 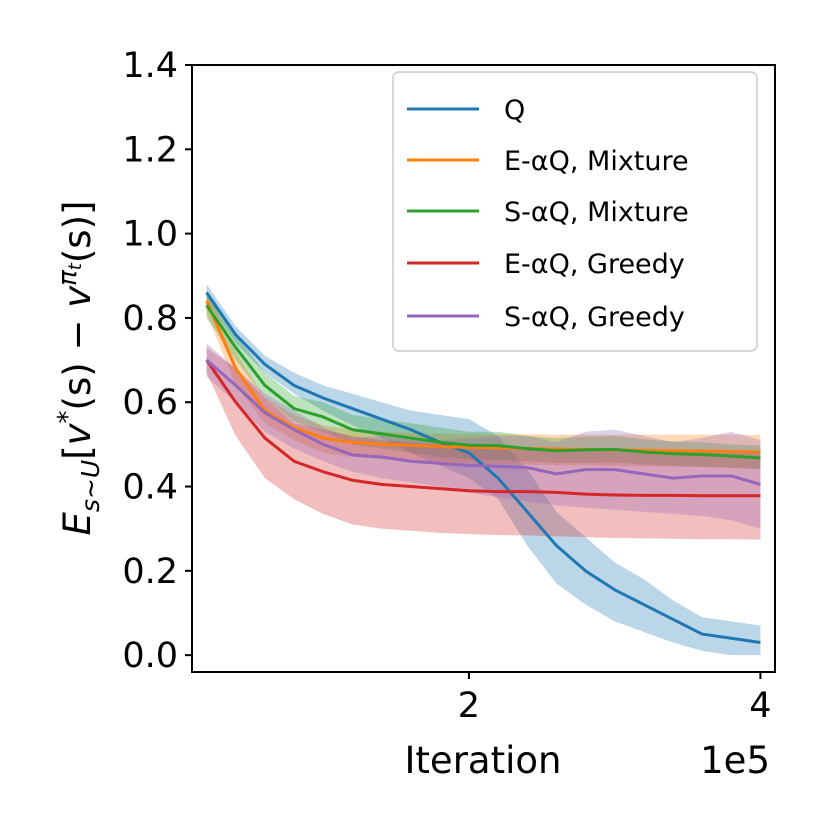 I want to click on y-tick-label: 1.2, so click(x=150, y=150).